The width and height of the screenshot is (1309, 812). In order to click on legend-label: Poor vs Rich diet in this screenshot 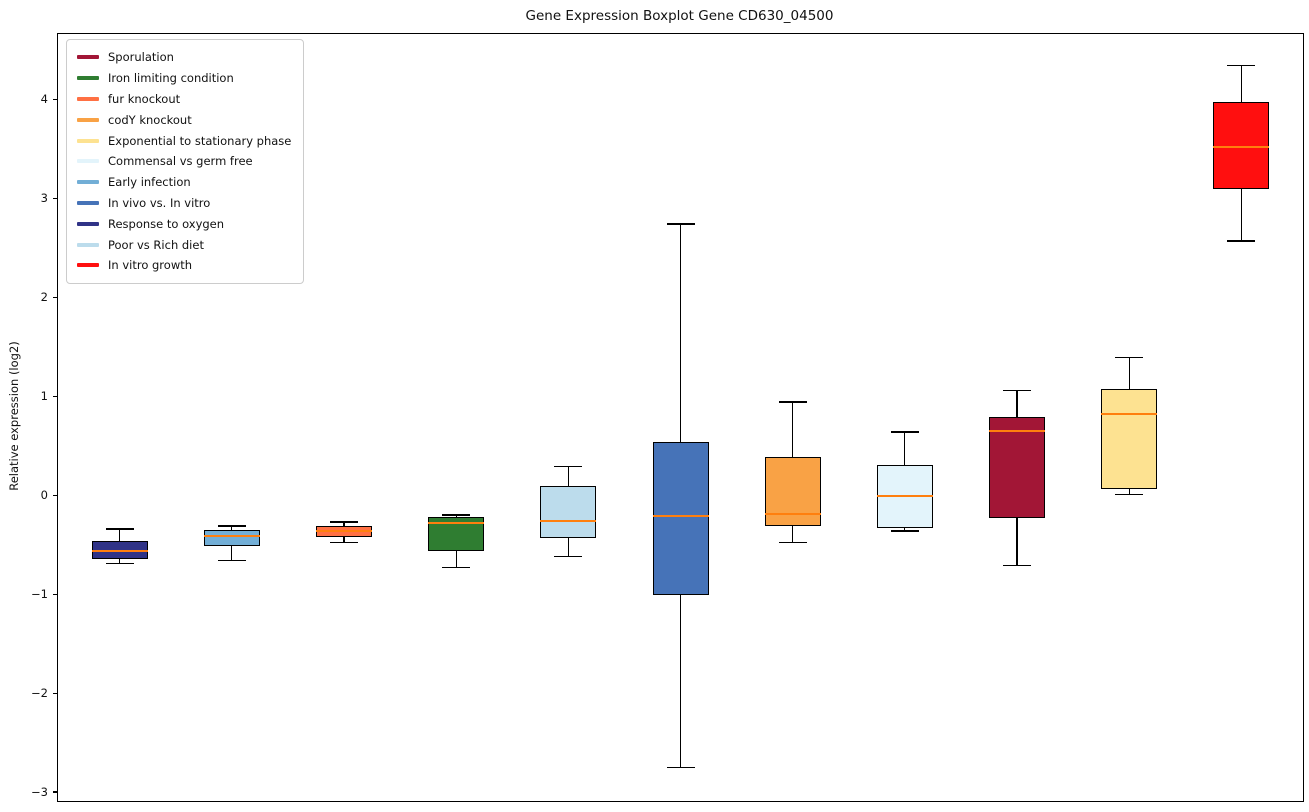, I will do `click(156, 244)`.